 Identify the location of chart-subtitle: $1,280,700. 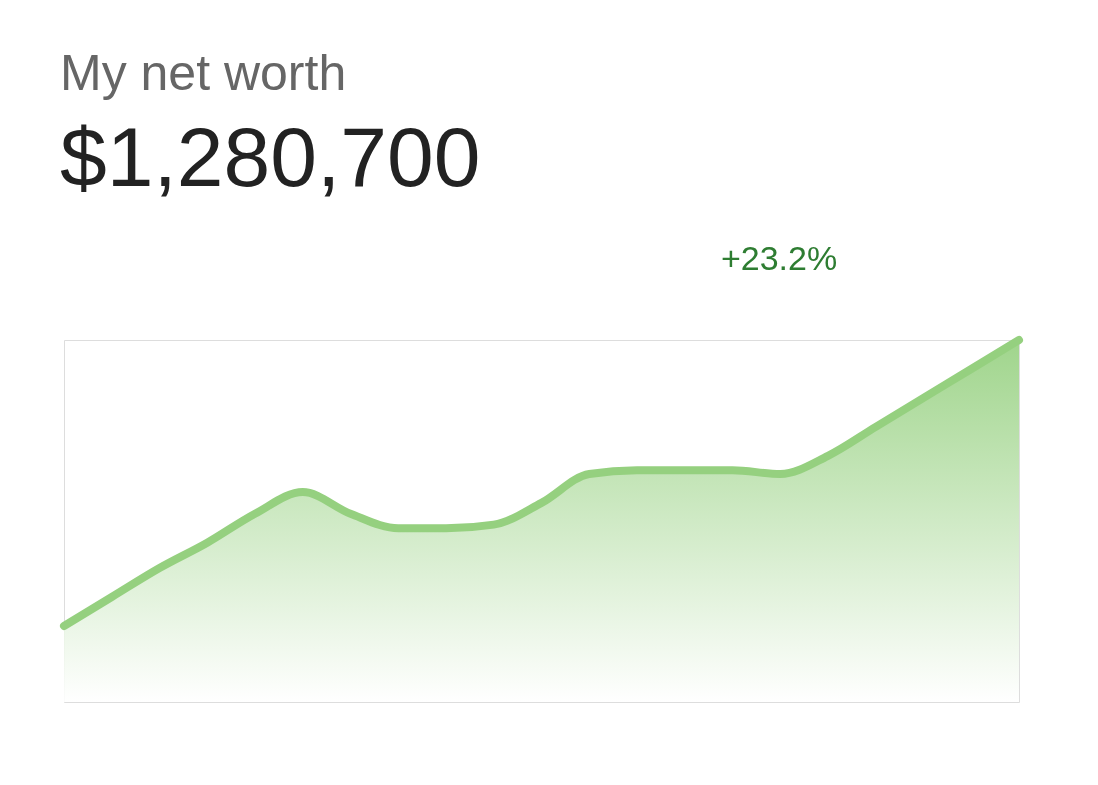
(270, 157).